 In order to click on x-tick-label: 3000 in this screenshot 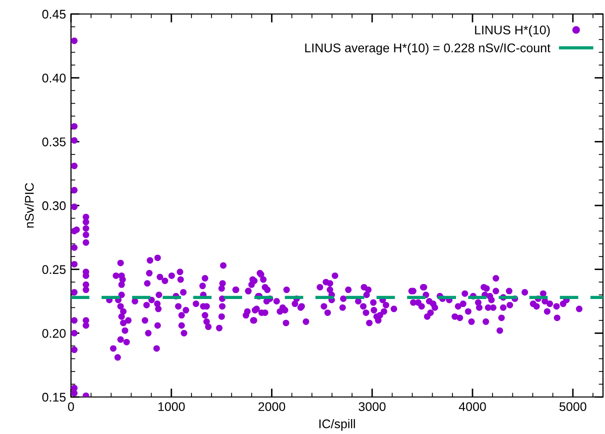, I will do `click(372, 407)`.